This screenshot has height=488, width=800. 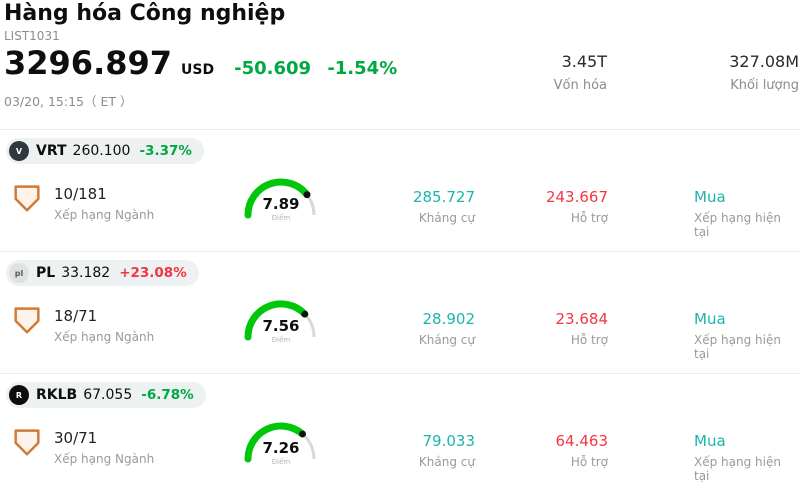 I want to click on change-value: -50.609, so click(x=273, y=68).